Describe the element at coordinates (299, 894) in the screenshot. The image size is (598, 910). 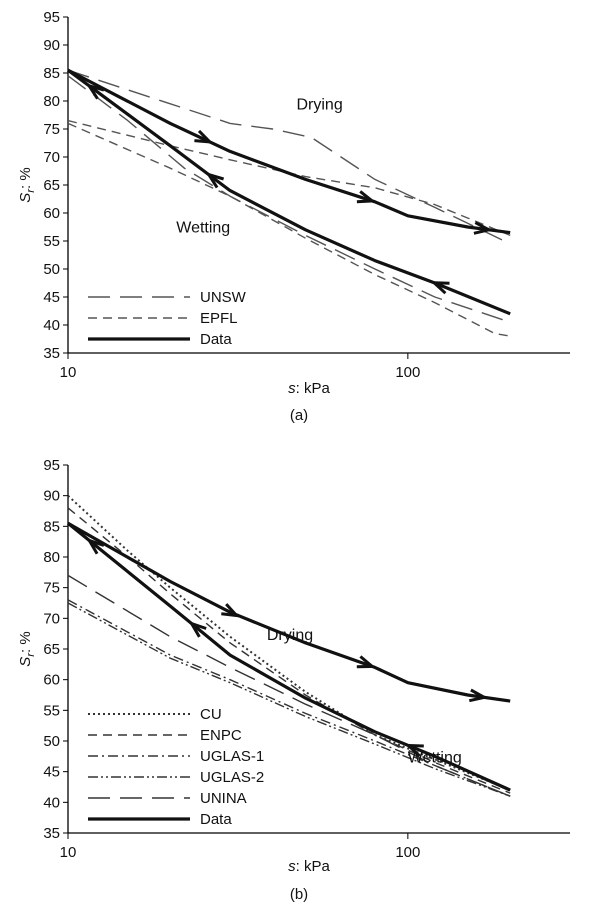
I see `panel-label: (b)` at that location.